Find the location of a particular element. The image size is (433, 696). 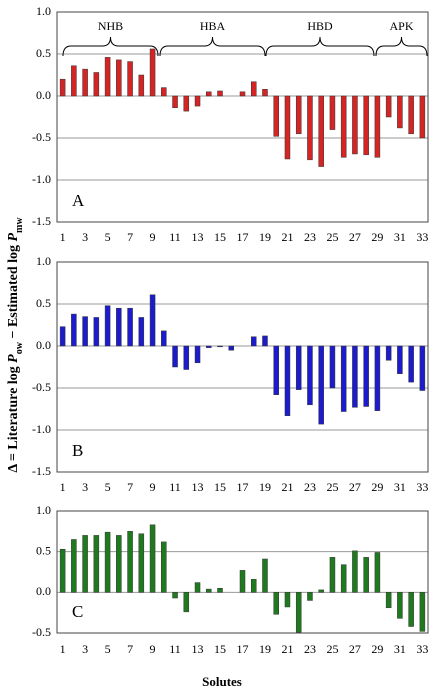

x-tick-label: 17 is located at coordinates (243, 237).